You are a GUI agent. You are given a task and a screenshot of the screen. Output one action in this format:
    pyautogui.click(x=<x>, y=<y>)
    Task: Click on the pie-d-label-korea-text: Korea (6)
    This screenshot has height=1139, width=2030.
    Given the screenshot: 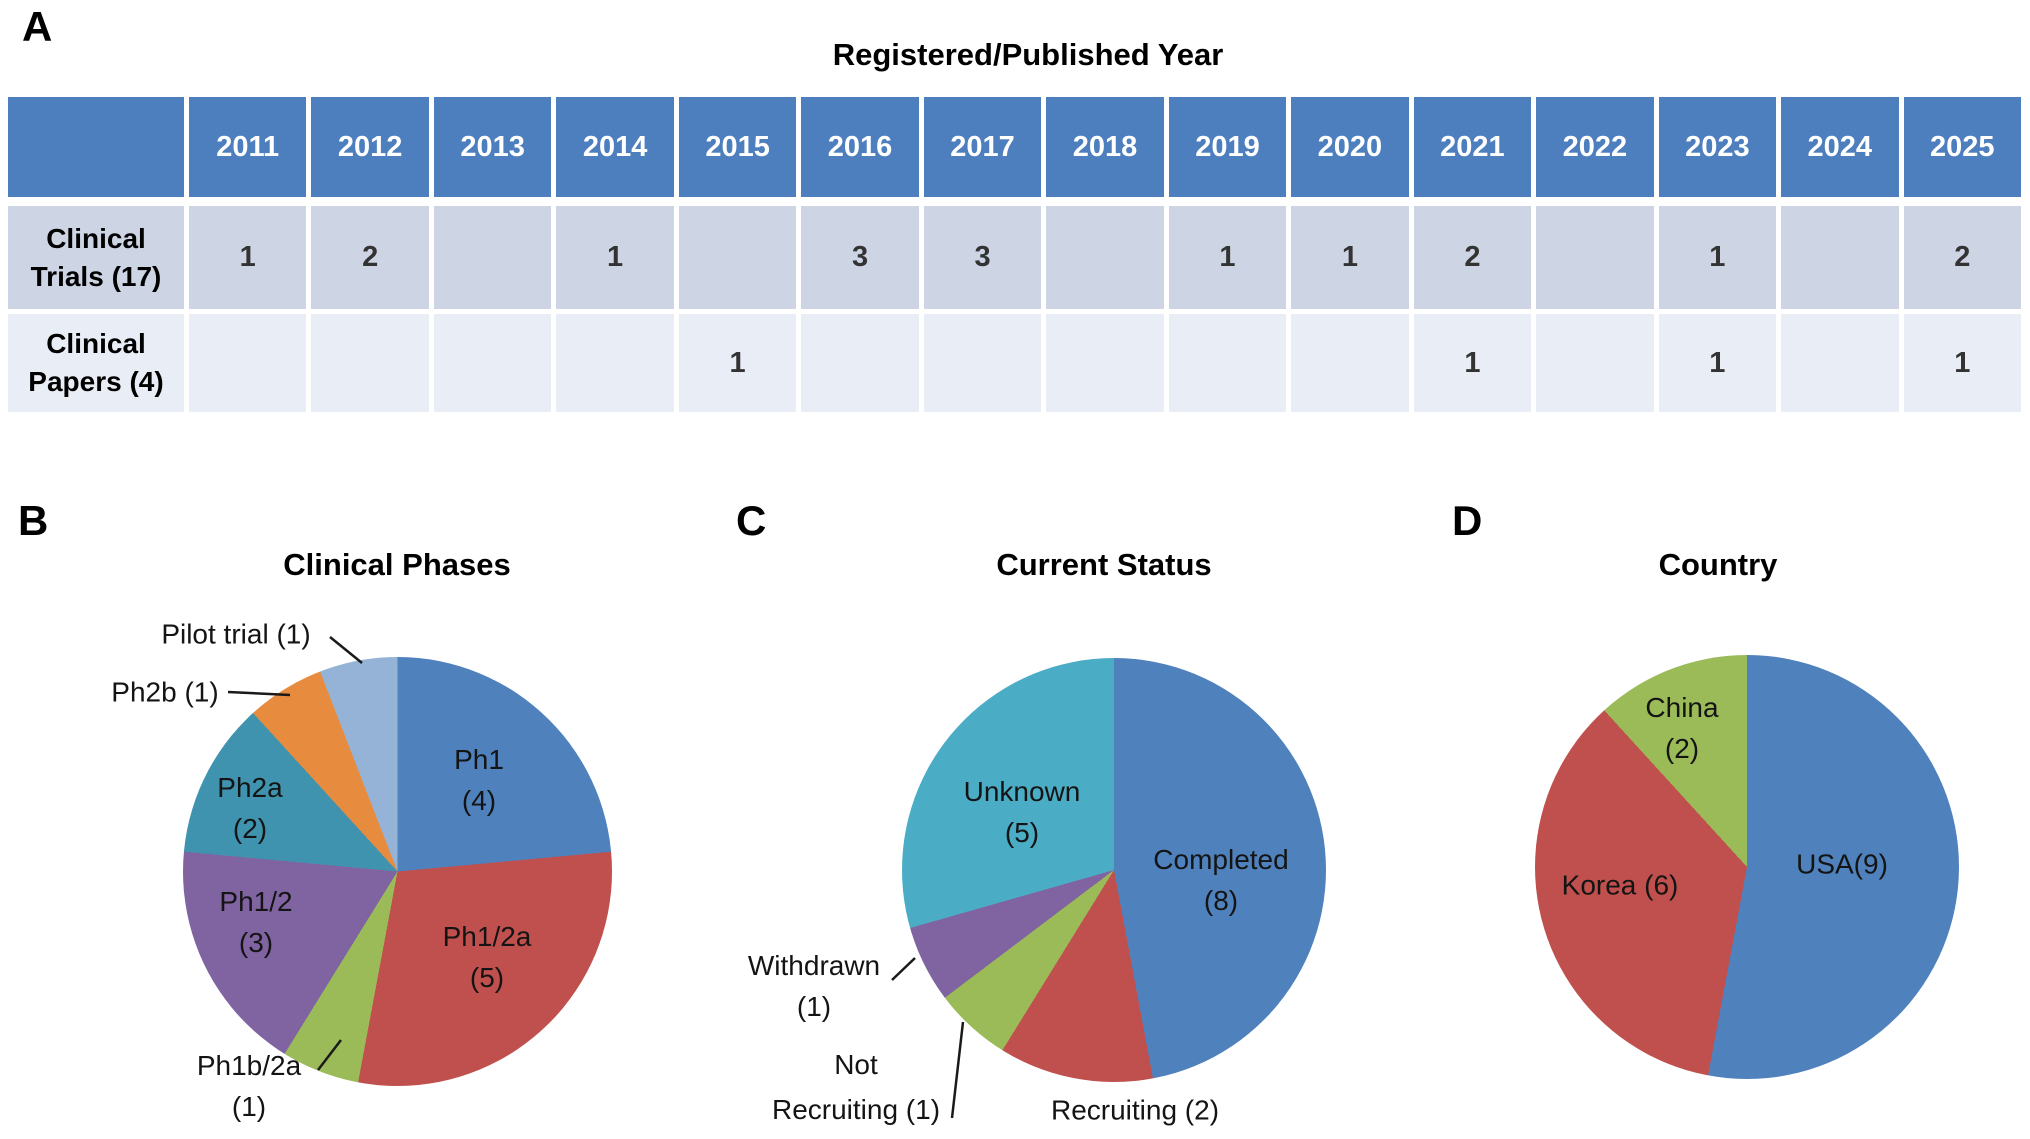 What is the action you would take?
    pyautogui.click(x=1620, y=885)
    